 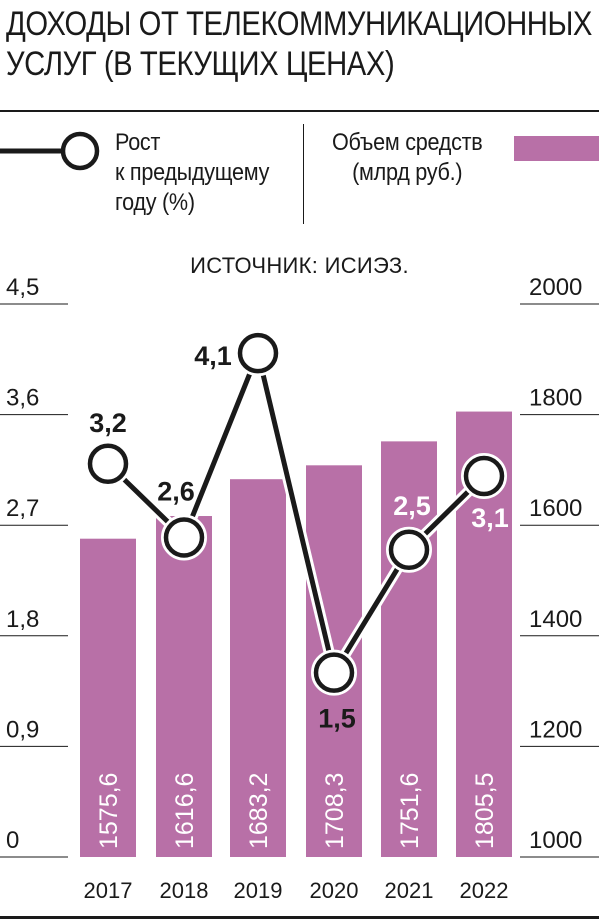 What do you see at coordinates (299, 917) in the screenshot?
I see `bottom-rule` at bounding box center [299, 917].